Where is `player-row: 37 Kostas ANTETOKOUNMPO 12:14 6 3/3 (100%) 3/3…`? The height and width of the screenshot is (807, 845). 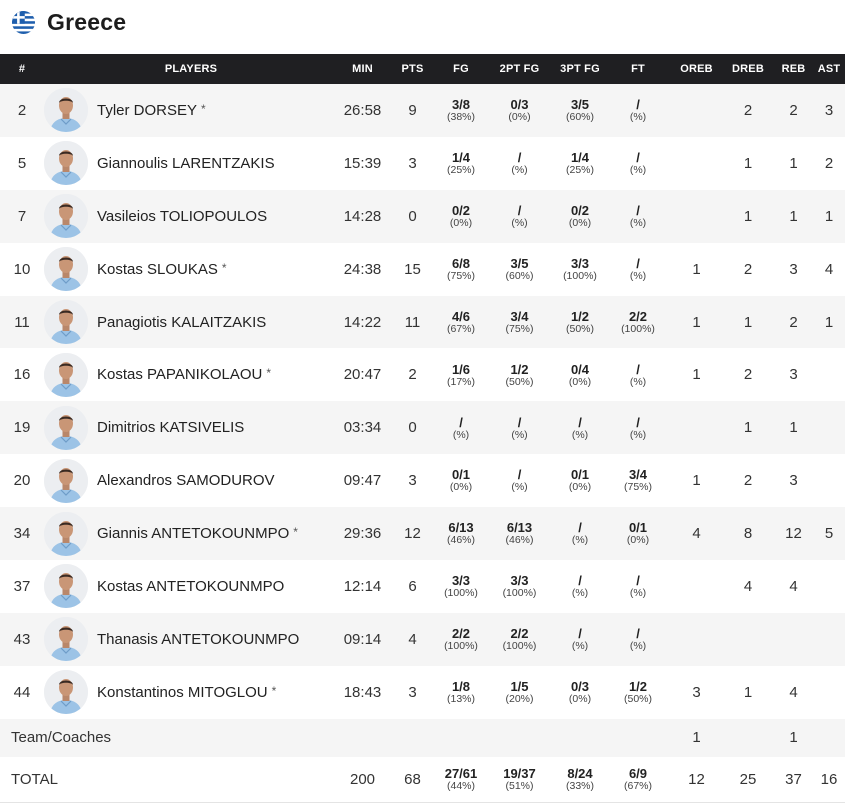 player-row: 37 Kostas ANTETOKOUNMPO 12:14 6 3/3 (100%) 3/3… is located at coordinates (422, 586).